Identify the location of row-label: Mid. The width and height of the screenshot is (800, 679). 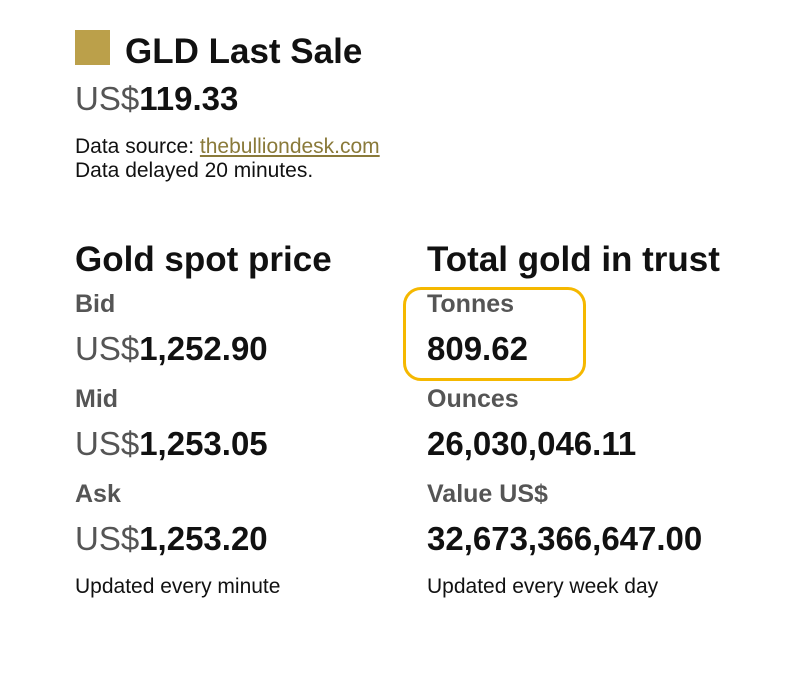
(97, 399).